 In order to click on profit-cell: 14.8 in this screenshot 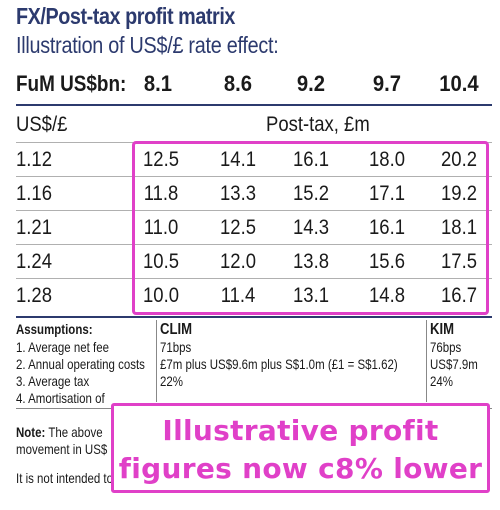, I will do `click(387, 295)`.